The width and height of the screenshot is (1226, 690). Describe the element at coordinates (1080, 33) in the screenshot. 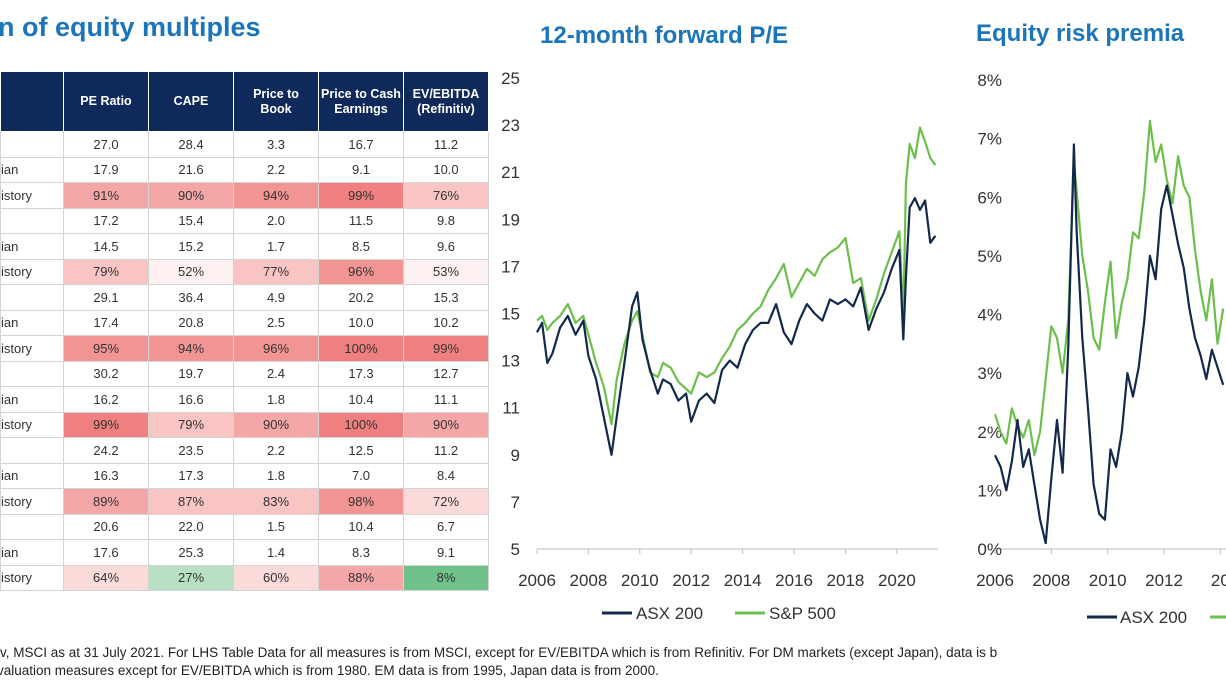

I see `erp-chart-title: Equity risk premia` at that location.